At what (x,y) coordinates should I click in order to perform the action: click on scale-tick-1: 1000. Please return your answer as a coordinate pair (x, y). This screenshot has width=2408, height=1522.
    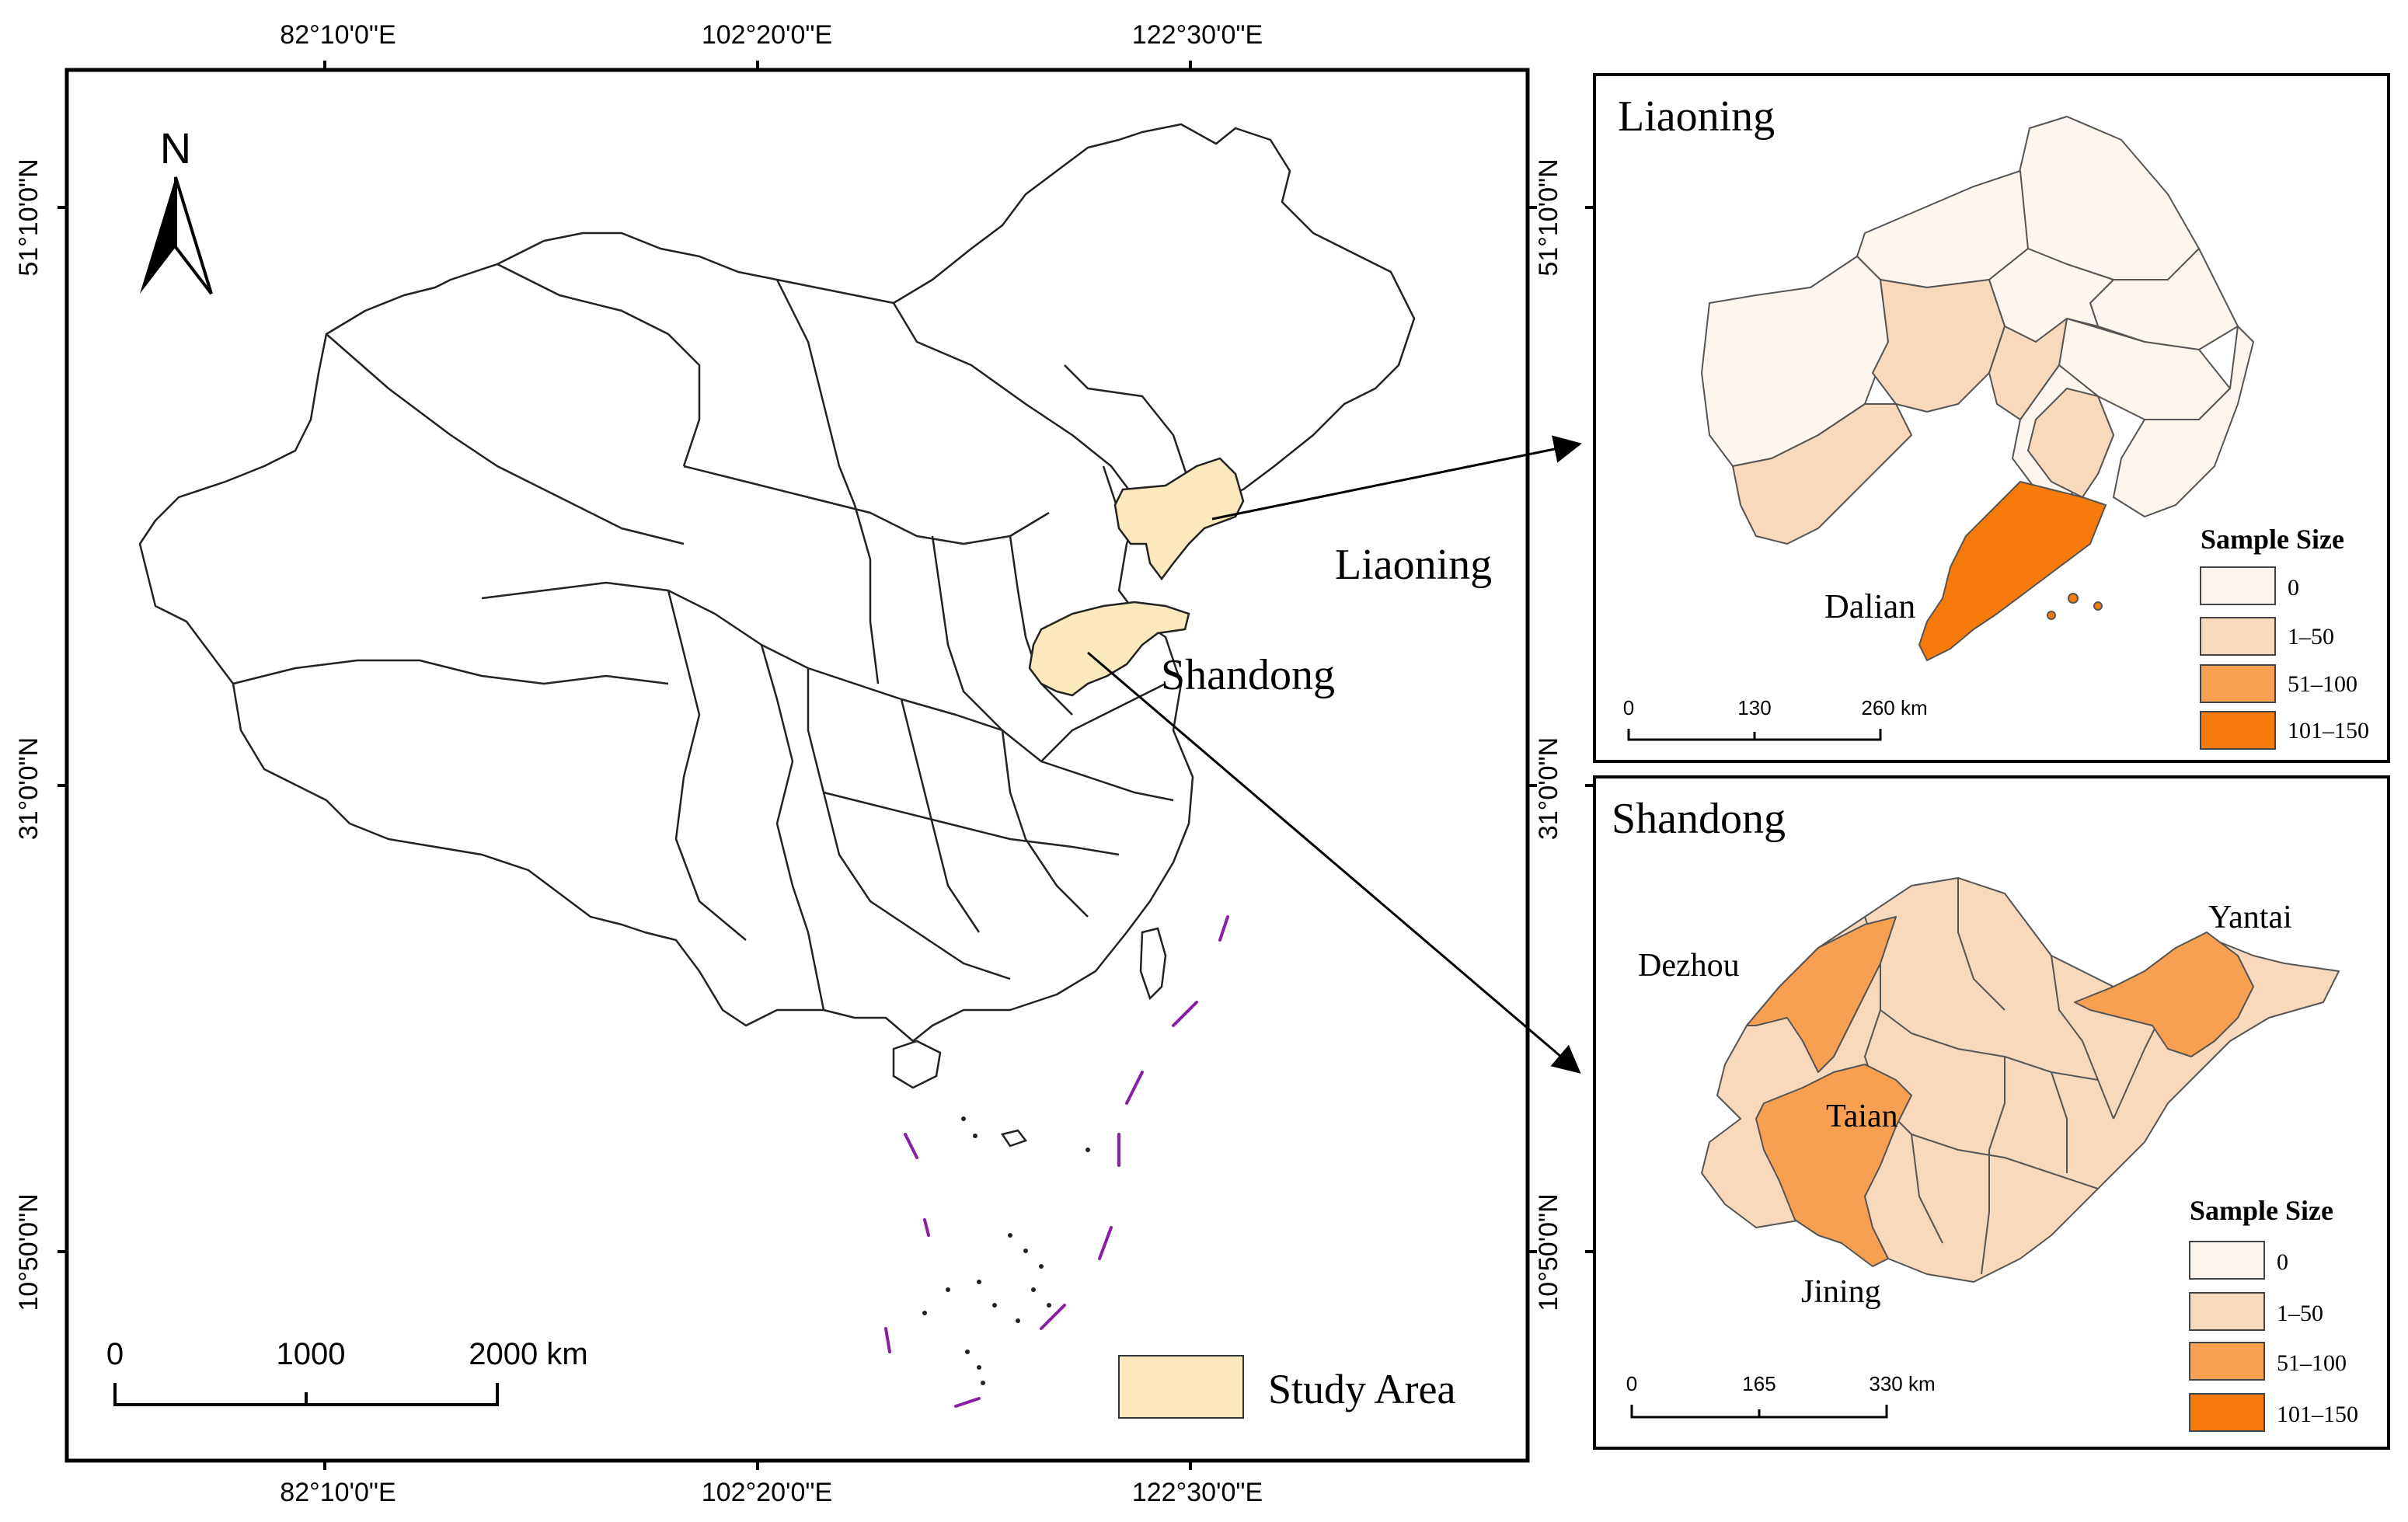
    Looking at the image, I should click on (311, 1354).